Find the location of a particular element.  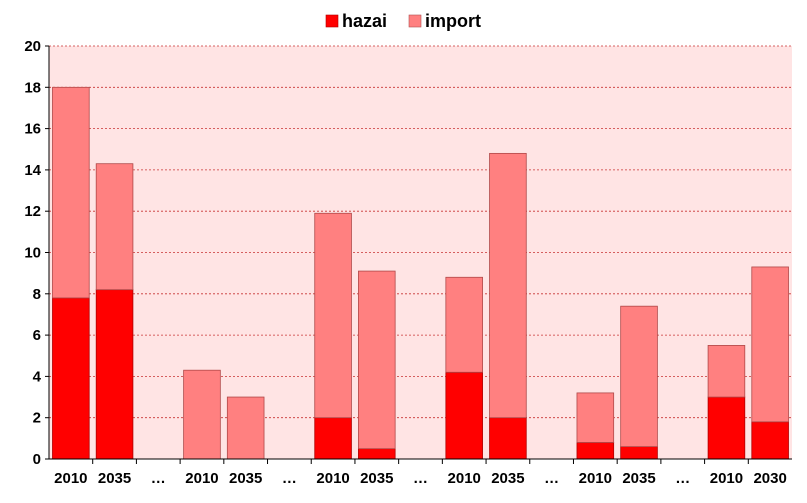

y-tick-label: 14 is located at coordinates (32, 170).